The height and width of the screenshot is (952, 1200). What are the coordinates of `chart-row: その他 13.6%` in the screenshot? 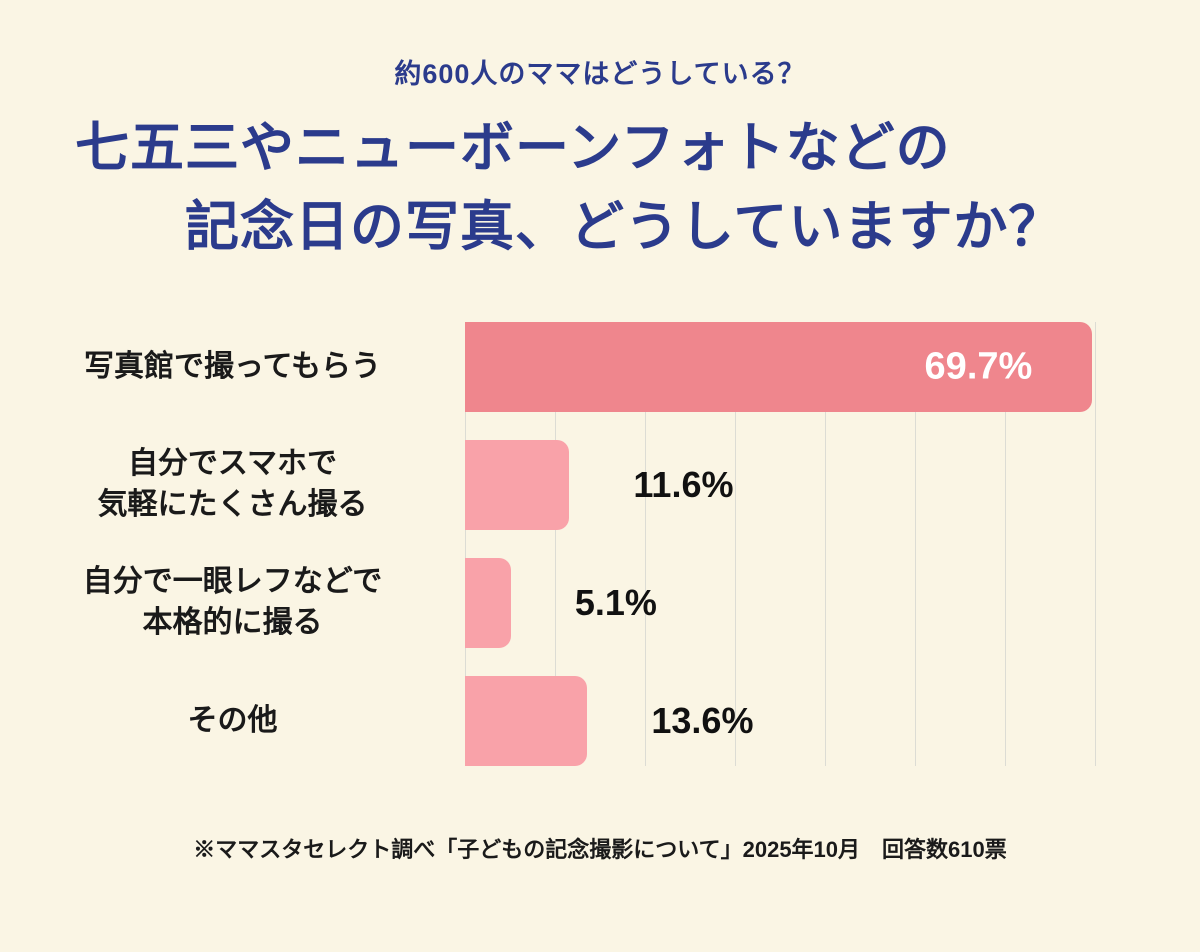 It's located at (600, 720).